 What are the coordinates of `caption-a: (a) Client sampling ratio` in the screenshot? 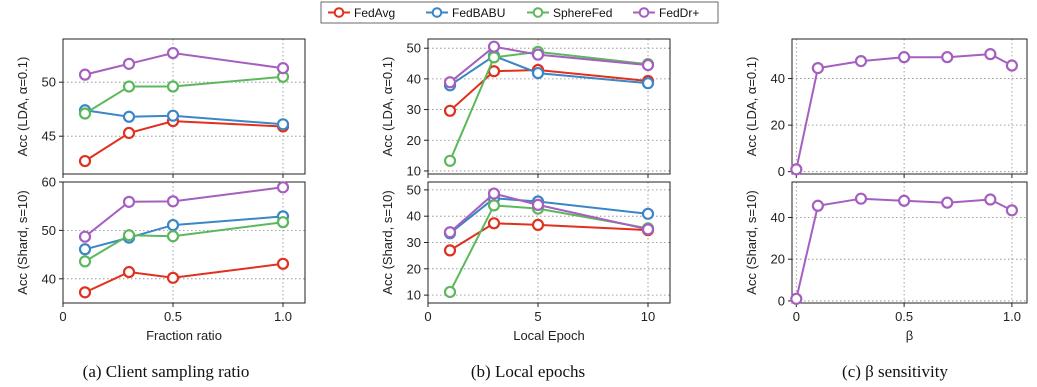 It's located at (166, 371).